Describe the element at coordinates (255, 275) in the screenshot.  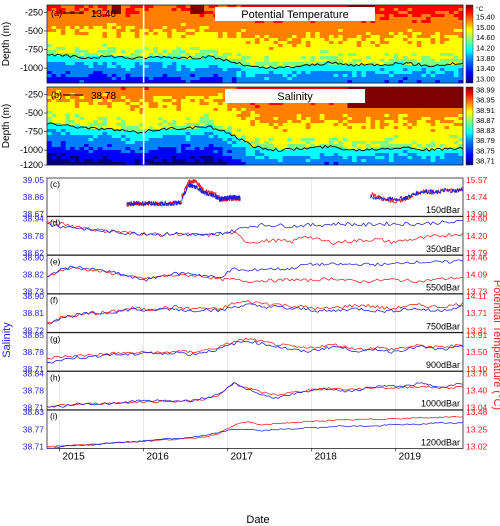
I see `temperature-series-line` at that location.